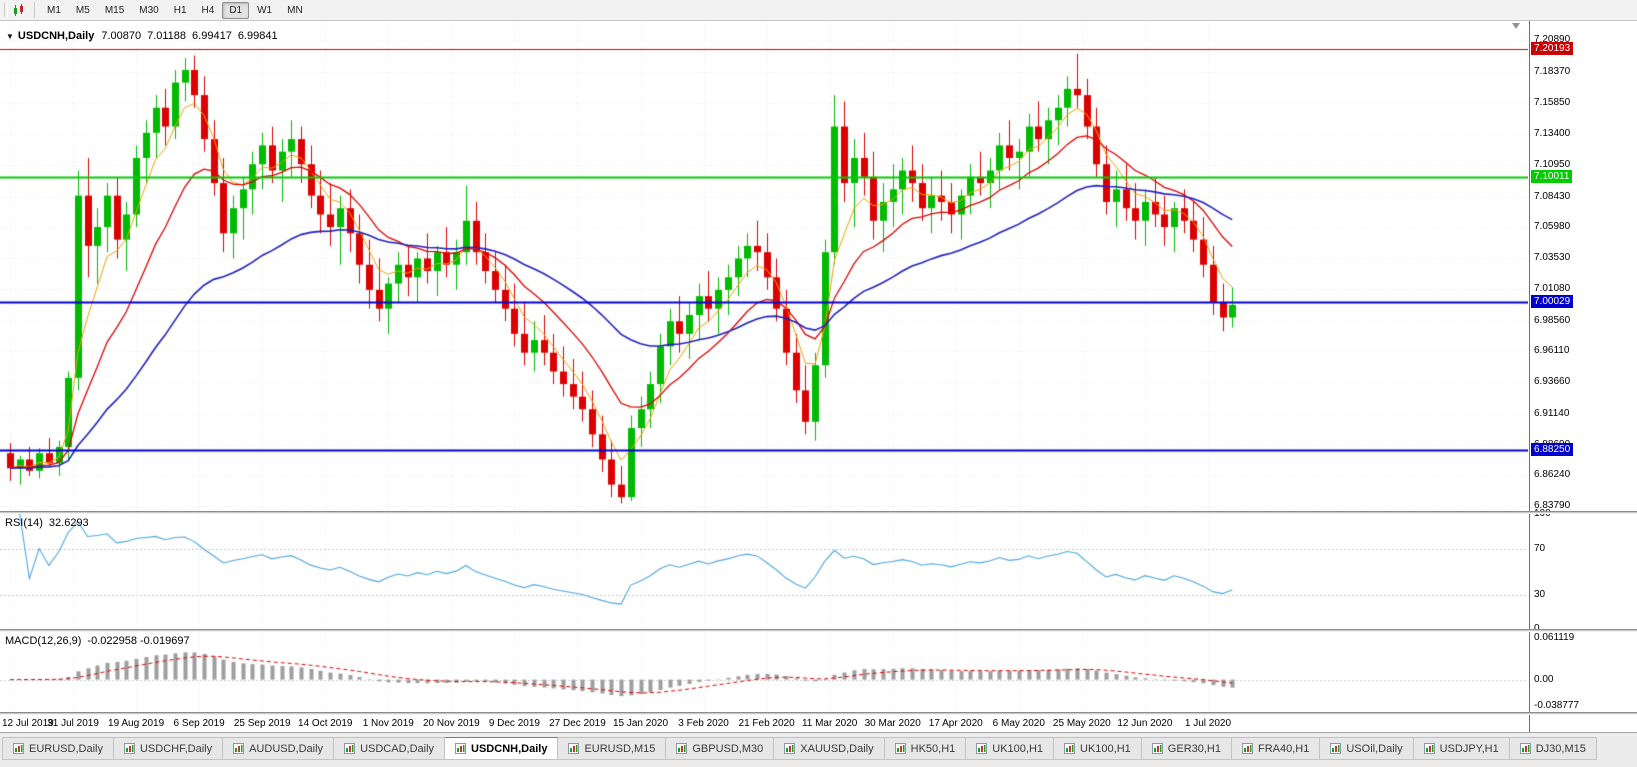  I want to click on chart-tab-hk50-h1: HK50,H1, so click(925, 748).